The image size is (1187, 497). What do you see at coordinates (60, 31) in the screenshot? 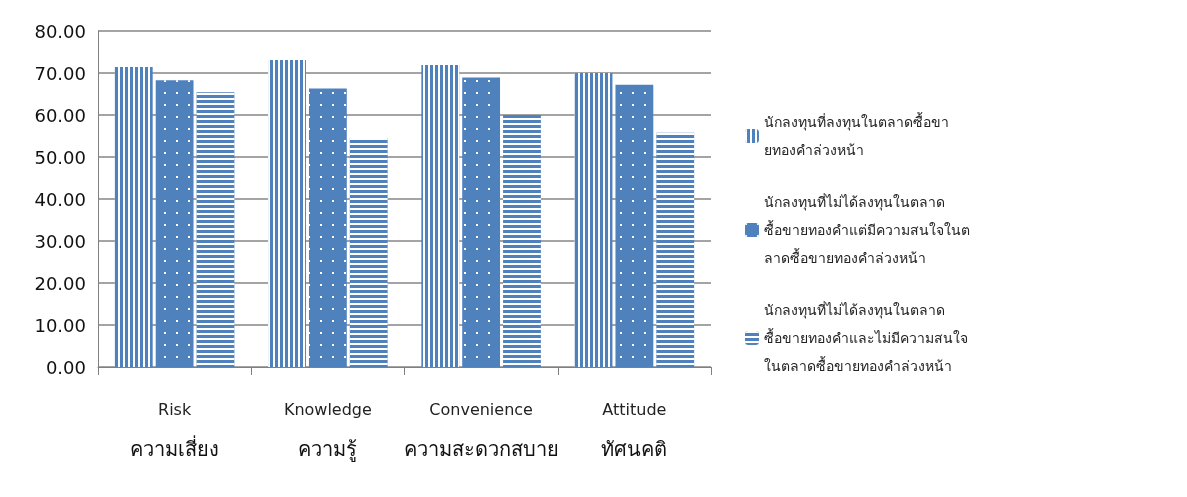
I see `y-tick-label: 80.00` at bounding box center [60, 31].